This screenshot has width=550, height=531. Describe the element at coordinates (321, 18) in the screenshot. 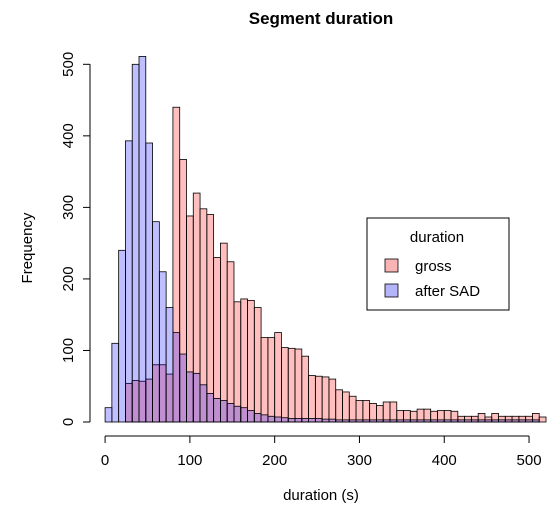

I see `chart-title: Segment duration` at that location.